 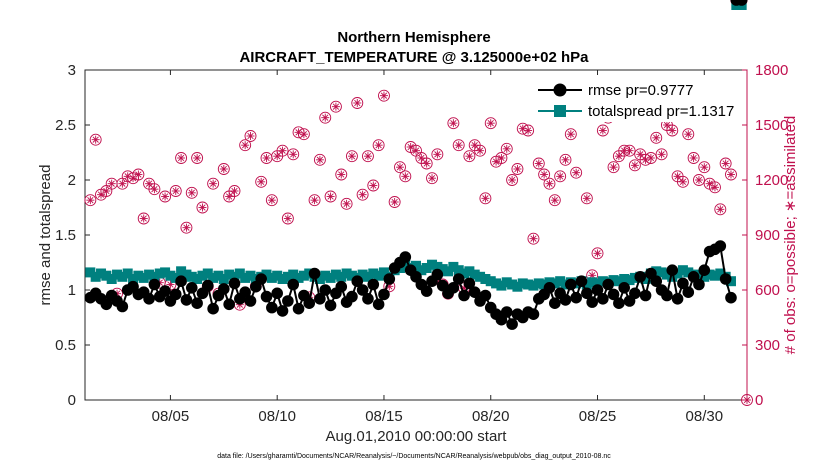 What do you see at coordinates (72, 70) in the screenshot?
I see `y-tick-label-left: 3` at bounding box center [72, 70].